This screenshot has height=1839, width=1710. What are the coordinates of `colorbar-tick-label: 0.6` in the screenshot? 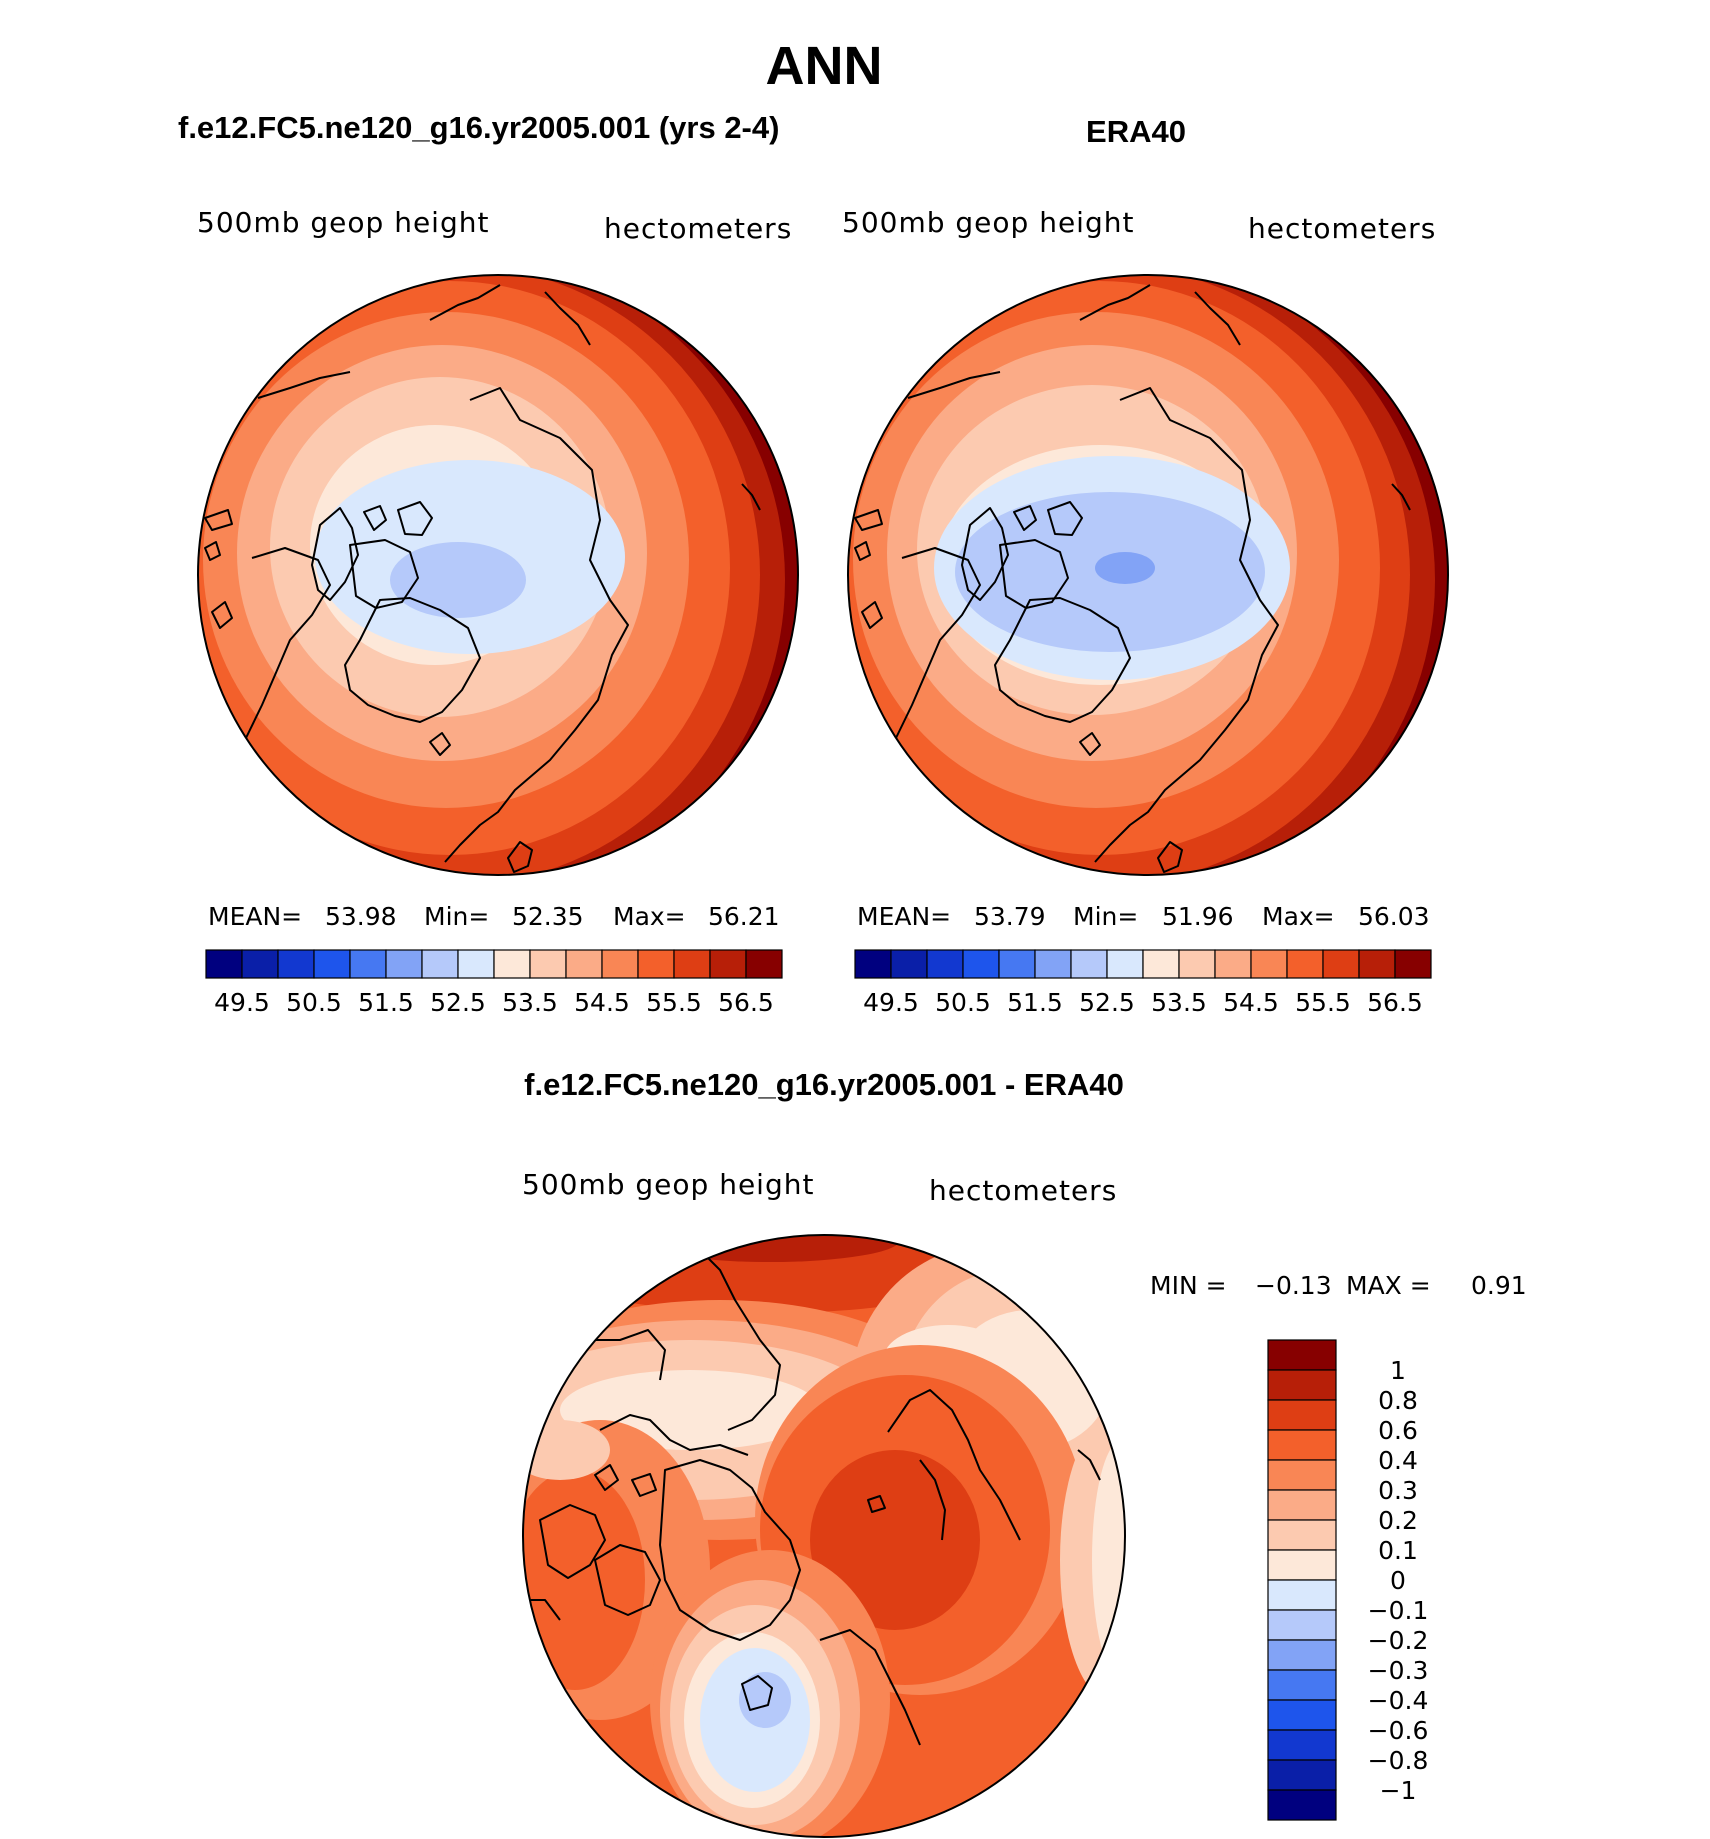 It's located at (1398, 1430).